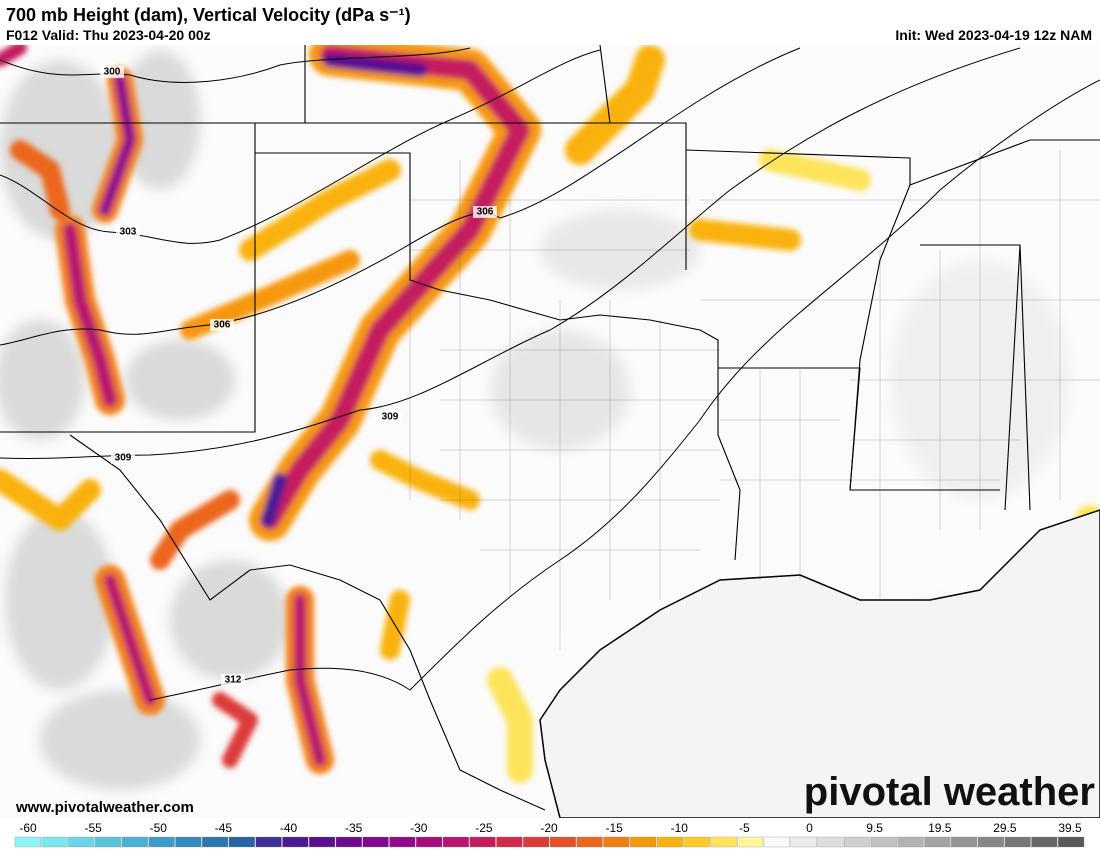 This screenshot has height=850, width=1100. Describe the element at coordinates (993, 35) in the screenshot. I see `init-time: Init: Wed 2023-04-19 12z NAM` at that location.